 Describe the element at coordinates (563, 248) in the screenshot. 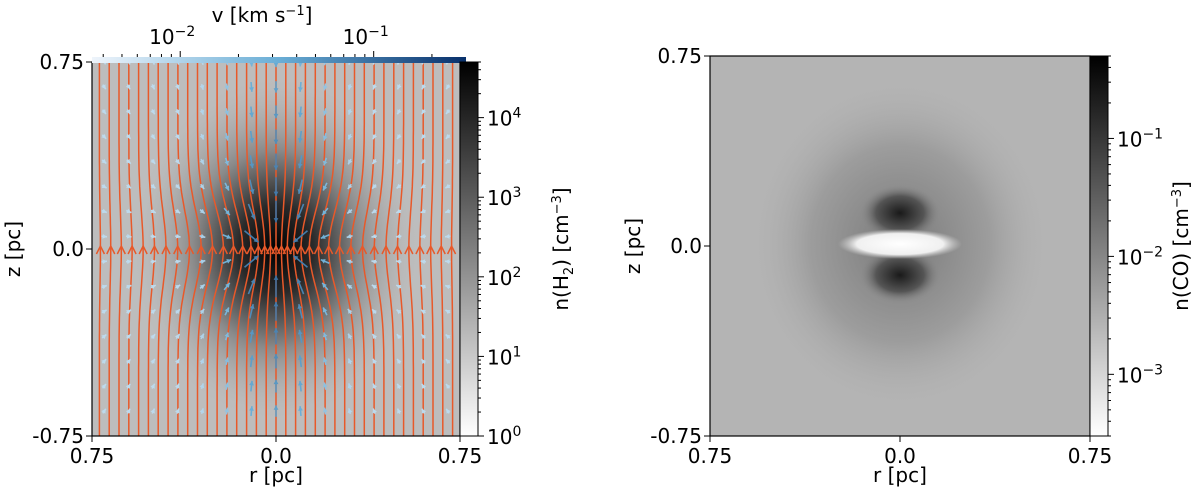

I see `h2-colorbar-label: n(H2) [cm−3]` at that location.